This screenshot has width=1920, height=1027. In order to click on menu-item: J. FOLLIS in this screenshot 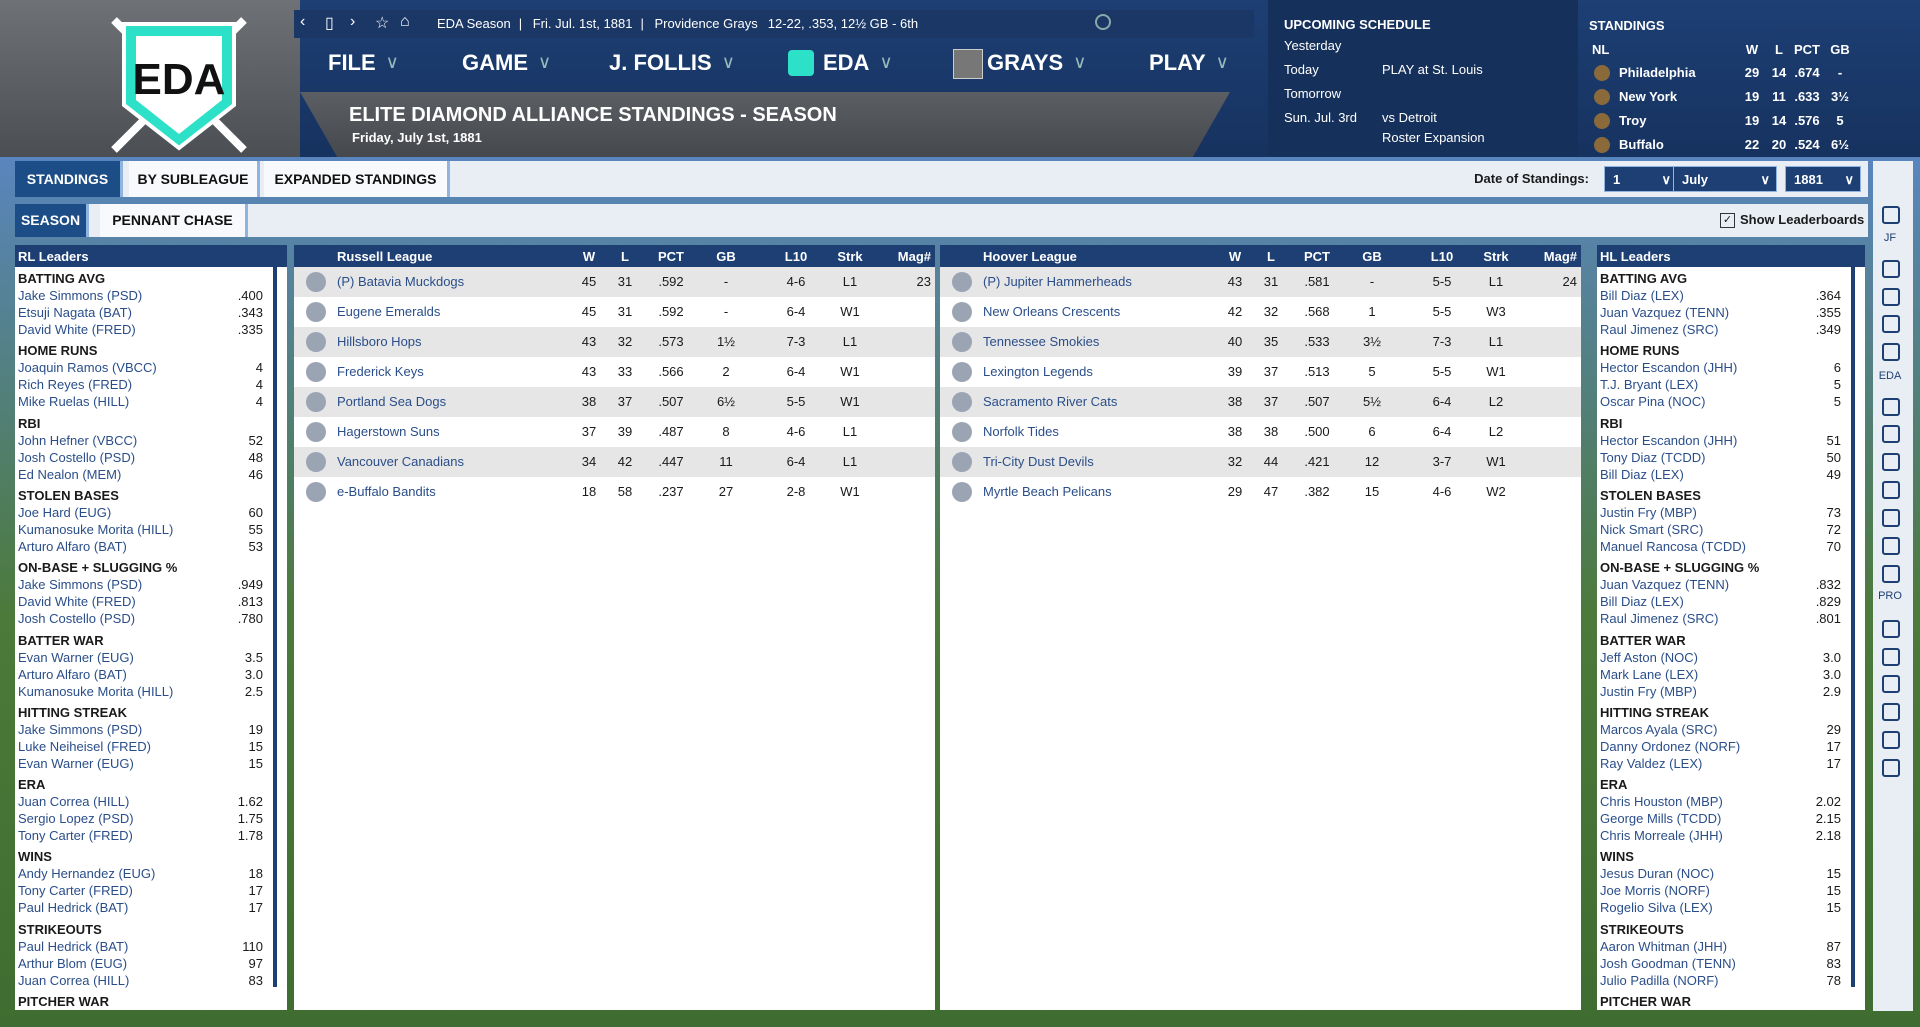, I will do `click(660, 62)`.